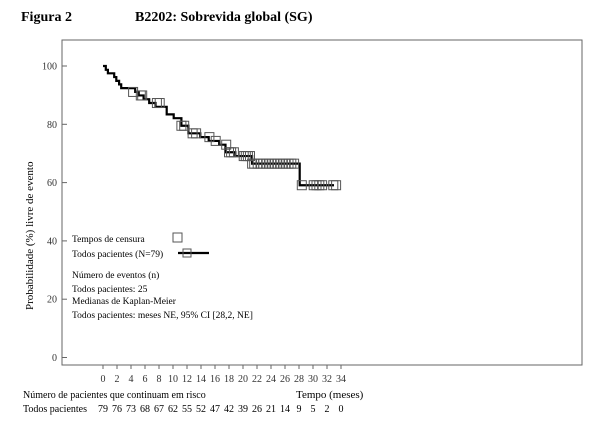 This screenshot has height=436, width=610. I want to click on legend-censor-label: Tempos de censura, so click(108, 240).